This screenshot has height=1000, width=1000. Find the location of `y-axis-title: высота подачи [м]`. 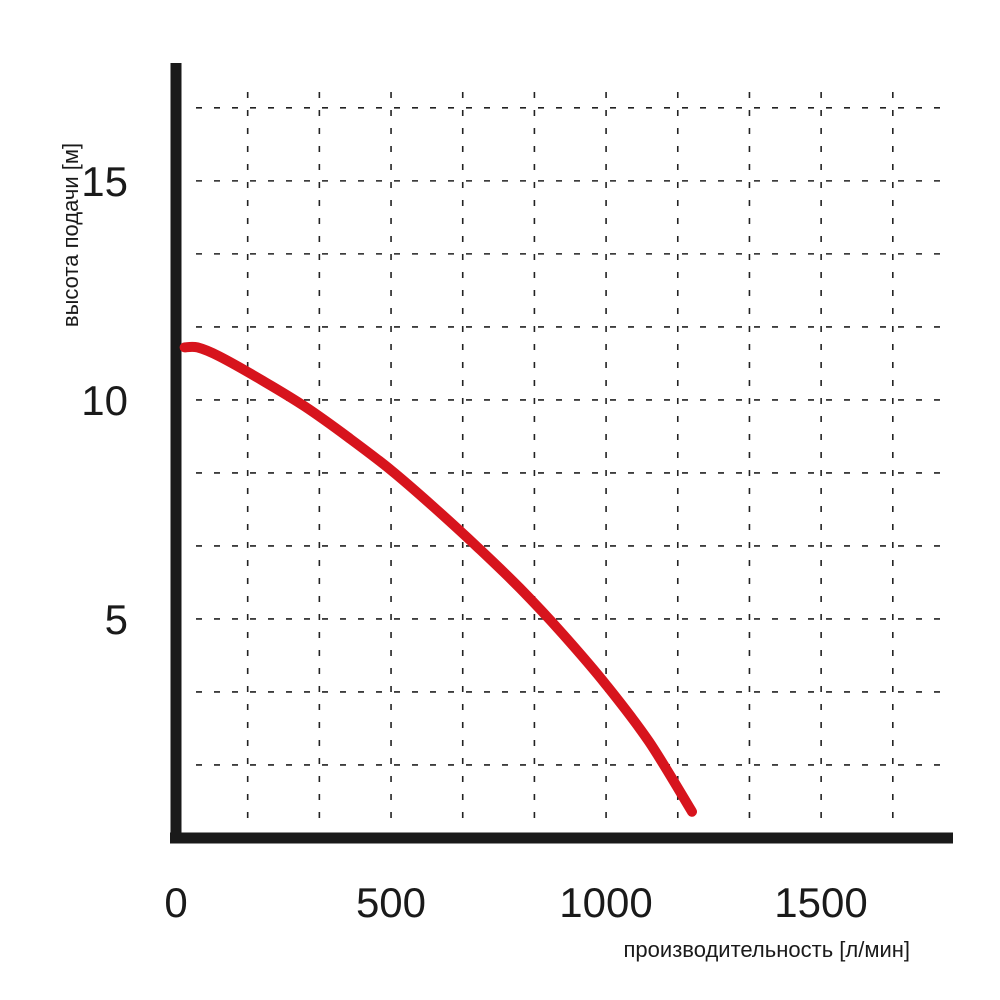

y-axis-title: высота подачи [м] is located at coordinates (70, 235).